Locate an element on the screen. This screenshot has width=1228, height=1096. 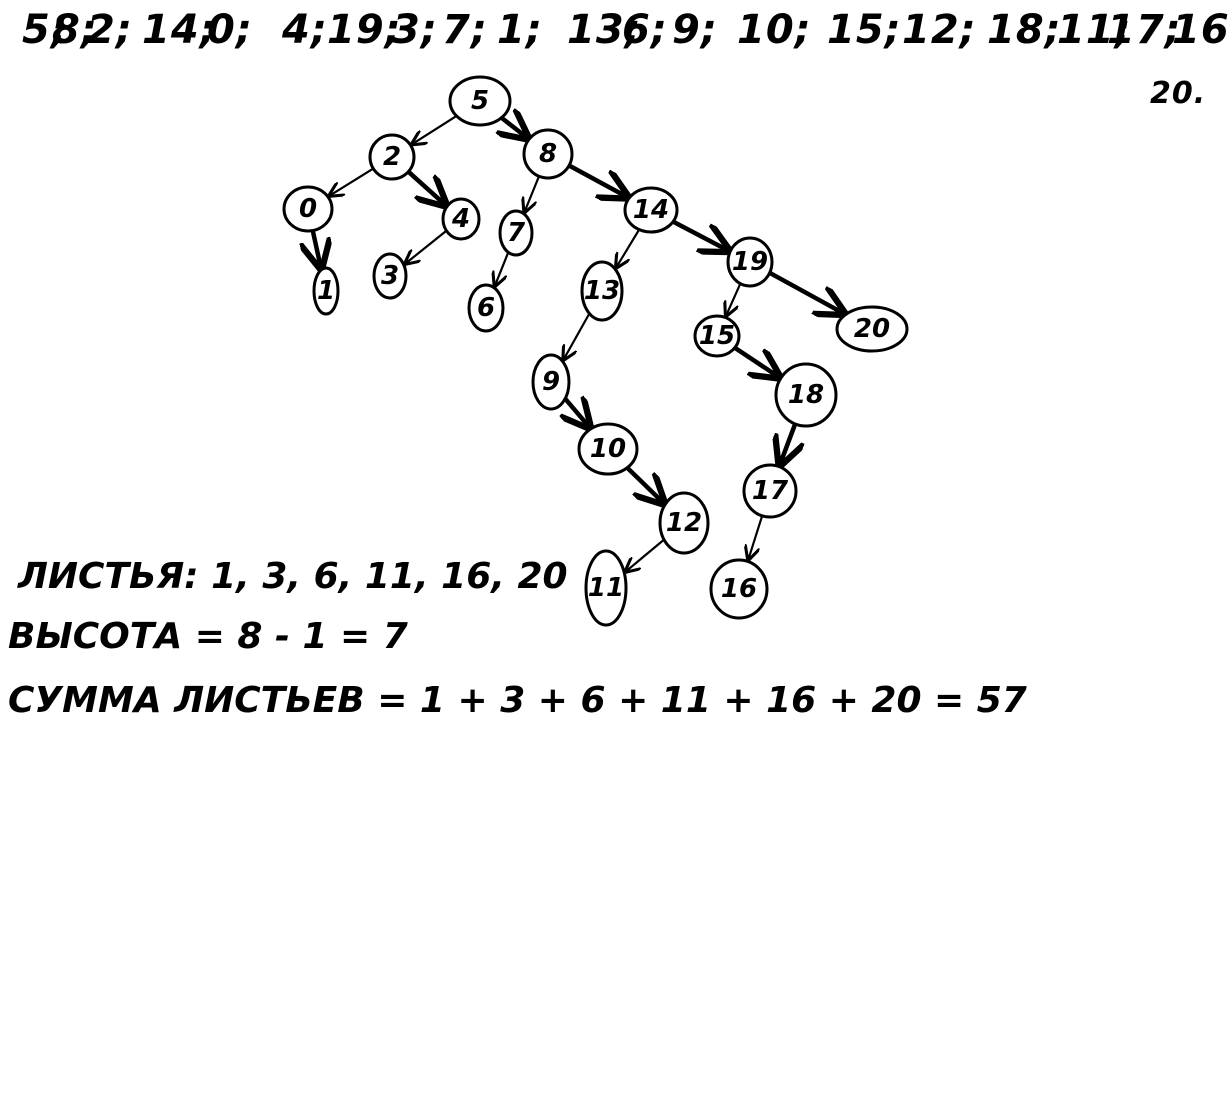
tree-node-16: 16 is located at coordinates (739, 589).